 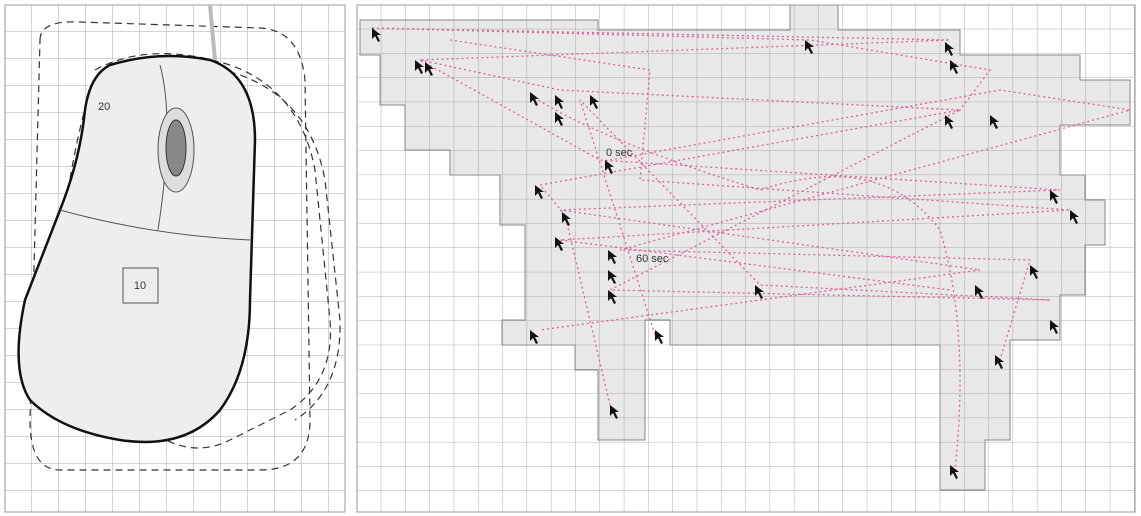 I want to click on cable, so click(x=212, y=32).